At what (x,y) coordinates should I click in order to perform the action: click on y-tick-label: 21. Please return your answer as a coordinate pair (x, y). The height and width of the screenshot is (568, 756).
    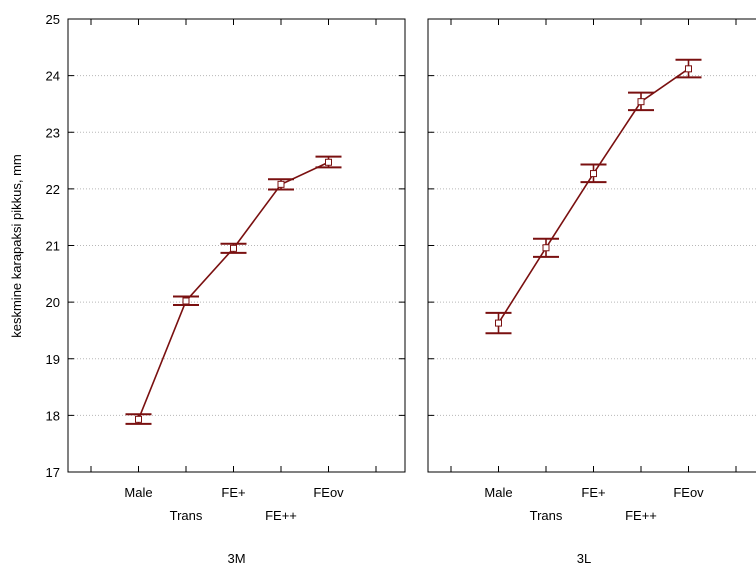
    Looking at the image, I should click on (53, 246).